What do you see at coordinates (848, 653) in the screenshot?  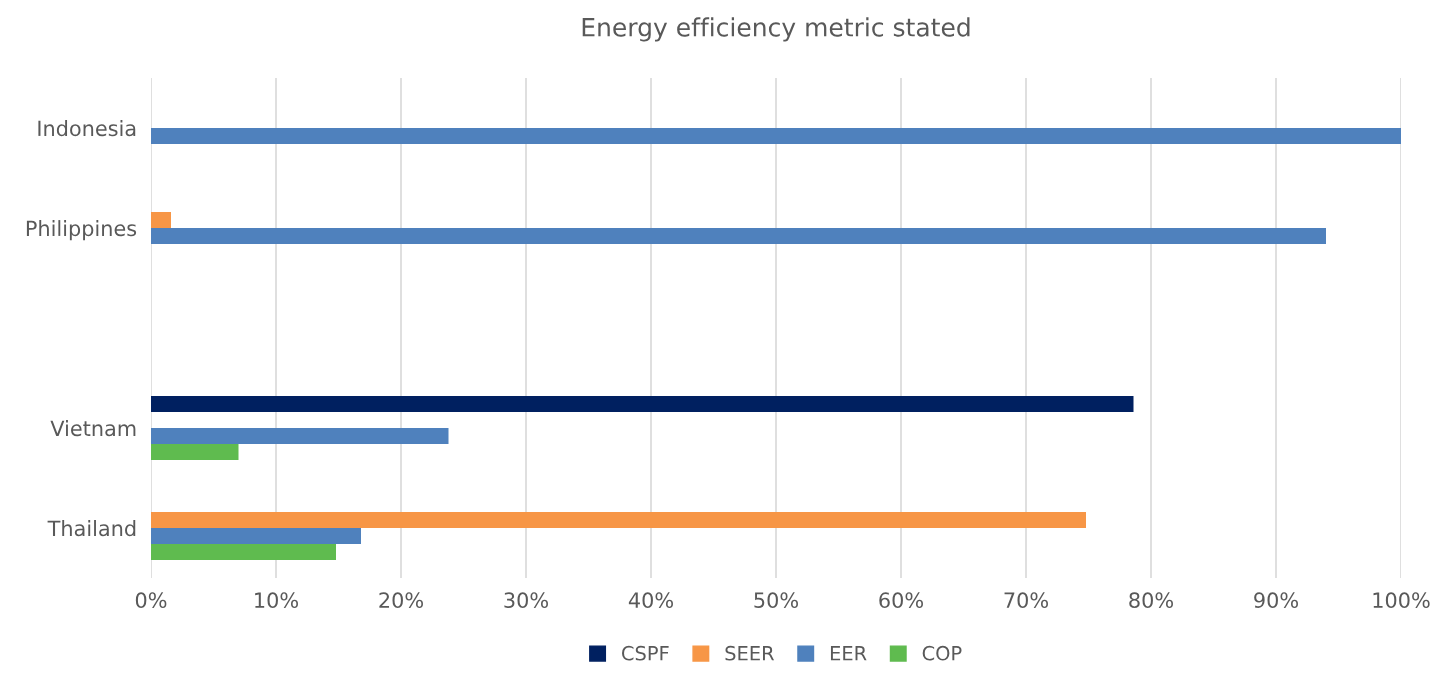 I see `legend-label: EER` at bounding box center [848, 653].